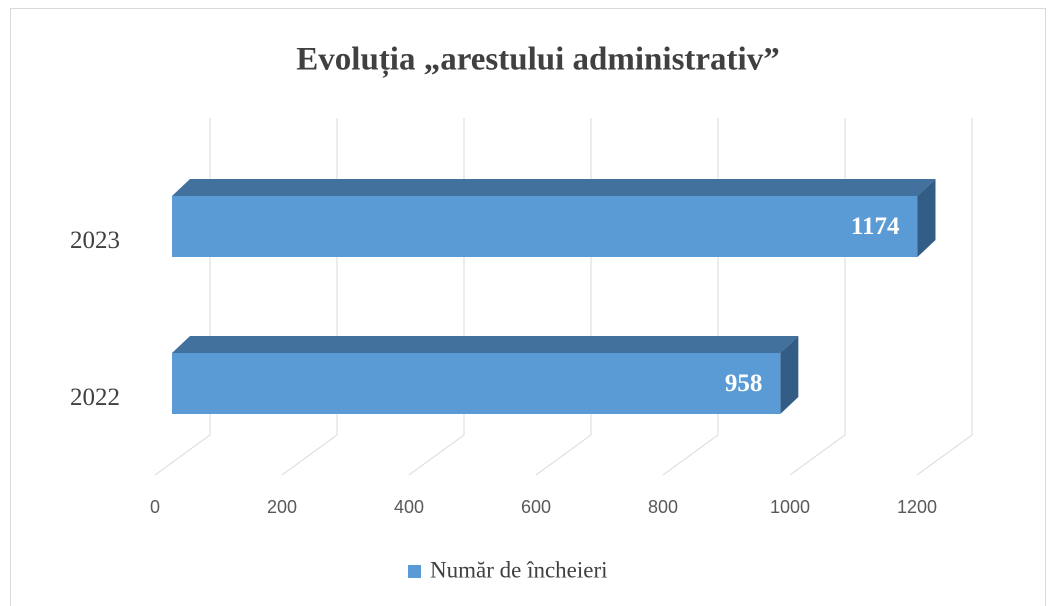 Image resolution: width=1056 pixels, height=606 pixels. What do you see at coordinates (519, 569) in the screenshot?
I see `legend-label: Număr de încheieri` at bounding box center [519, 569].